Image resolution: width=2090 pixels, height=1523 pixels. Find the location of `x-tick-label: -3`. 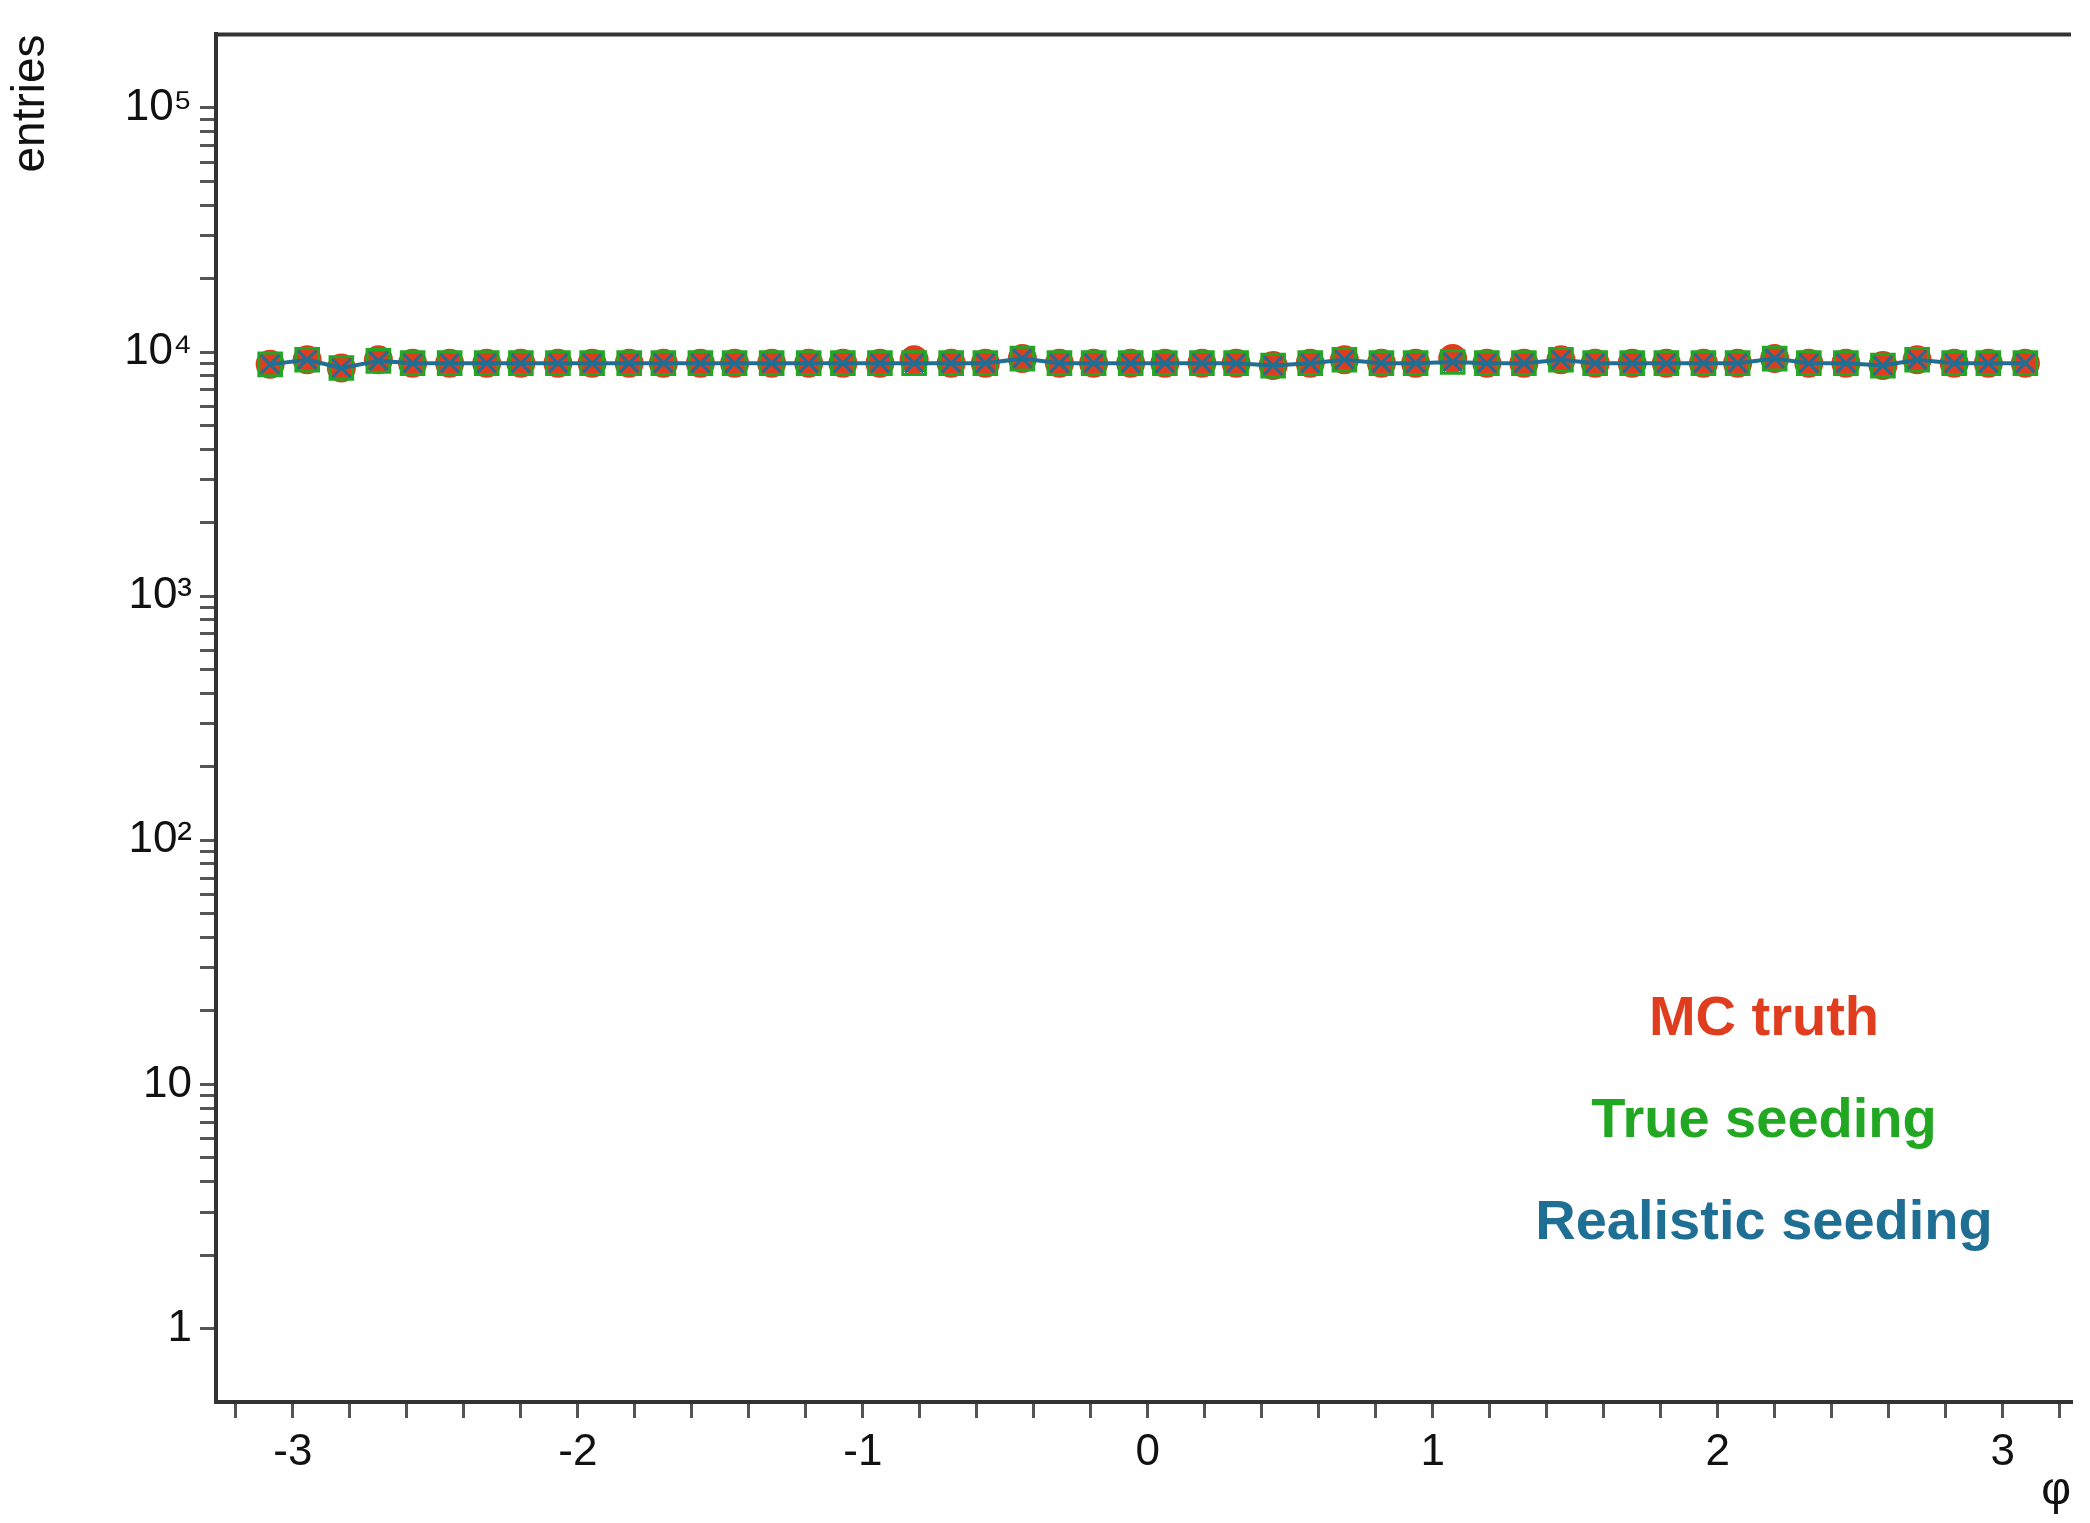

x-tick-label: -3 is located at coordinates (293, 1449).